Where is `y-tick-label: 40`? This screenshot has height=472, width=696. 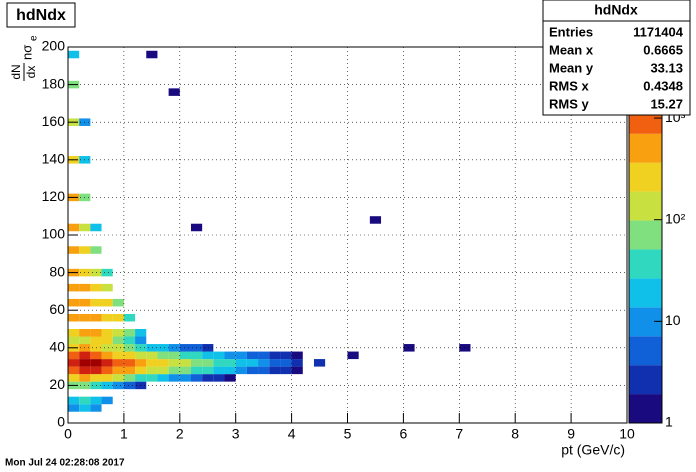 y-tick-label: 40 is located at coordinates (57, 347).